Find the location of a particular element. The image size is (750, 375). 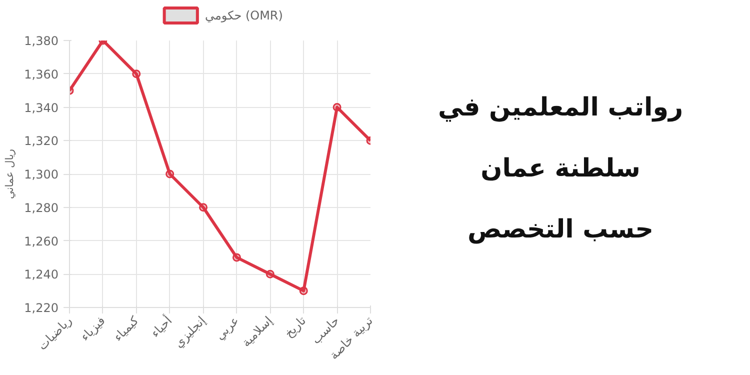

y-tick-label: 1,360 is located at coordinates (41, 74).